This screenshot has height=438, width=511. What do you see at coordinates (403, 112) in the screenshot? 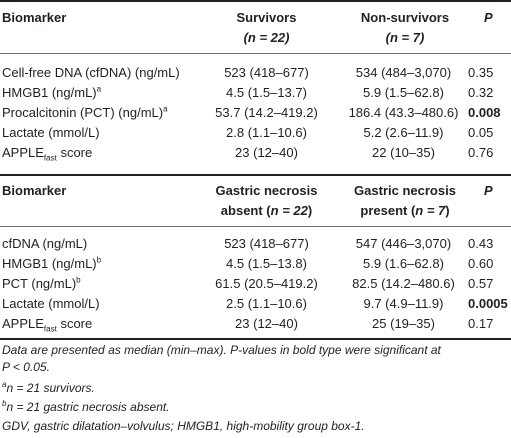
I see `table1-row-value-group2: 186.4 (43.3–480.6)` at bounding box center [403, 112].